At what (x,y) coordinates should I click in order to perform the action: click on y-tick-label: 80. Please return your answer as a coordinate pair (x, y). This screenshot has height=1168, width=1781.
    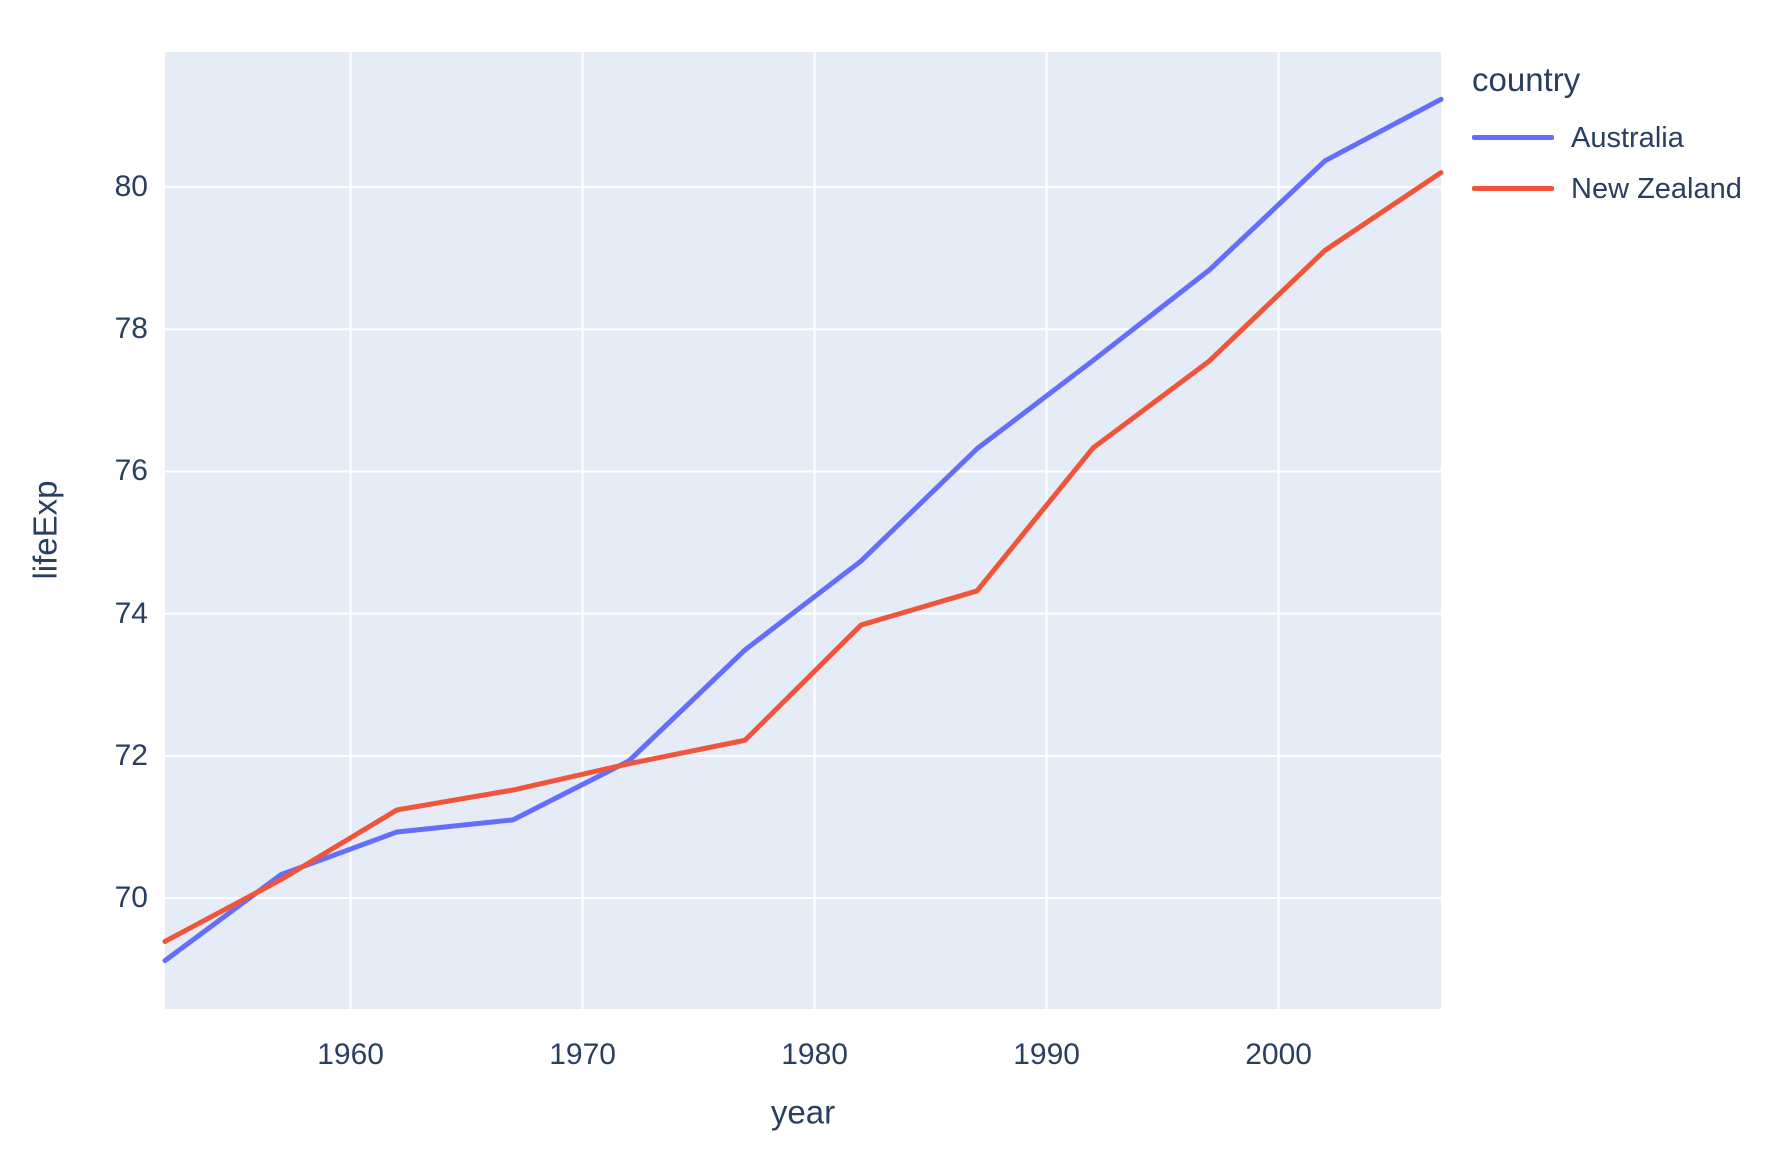
    Looking at the image, I should click on (131, 187).